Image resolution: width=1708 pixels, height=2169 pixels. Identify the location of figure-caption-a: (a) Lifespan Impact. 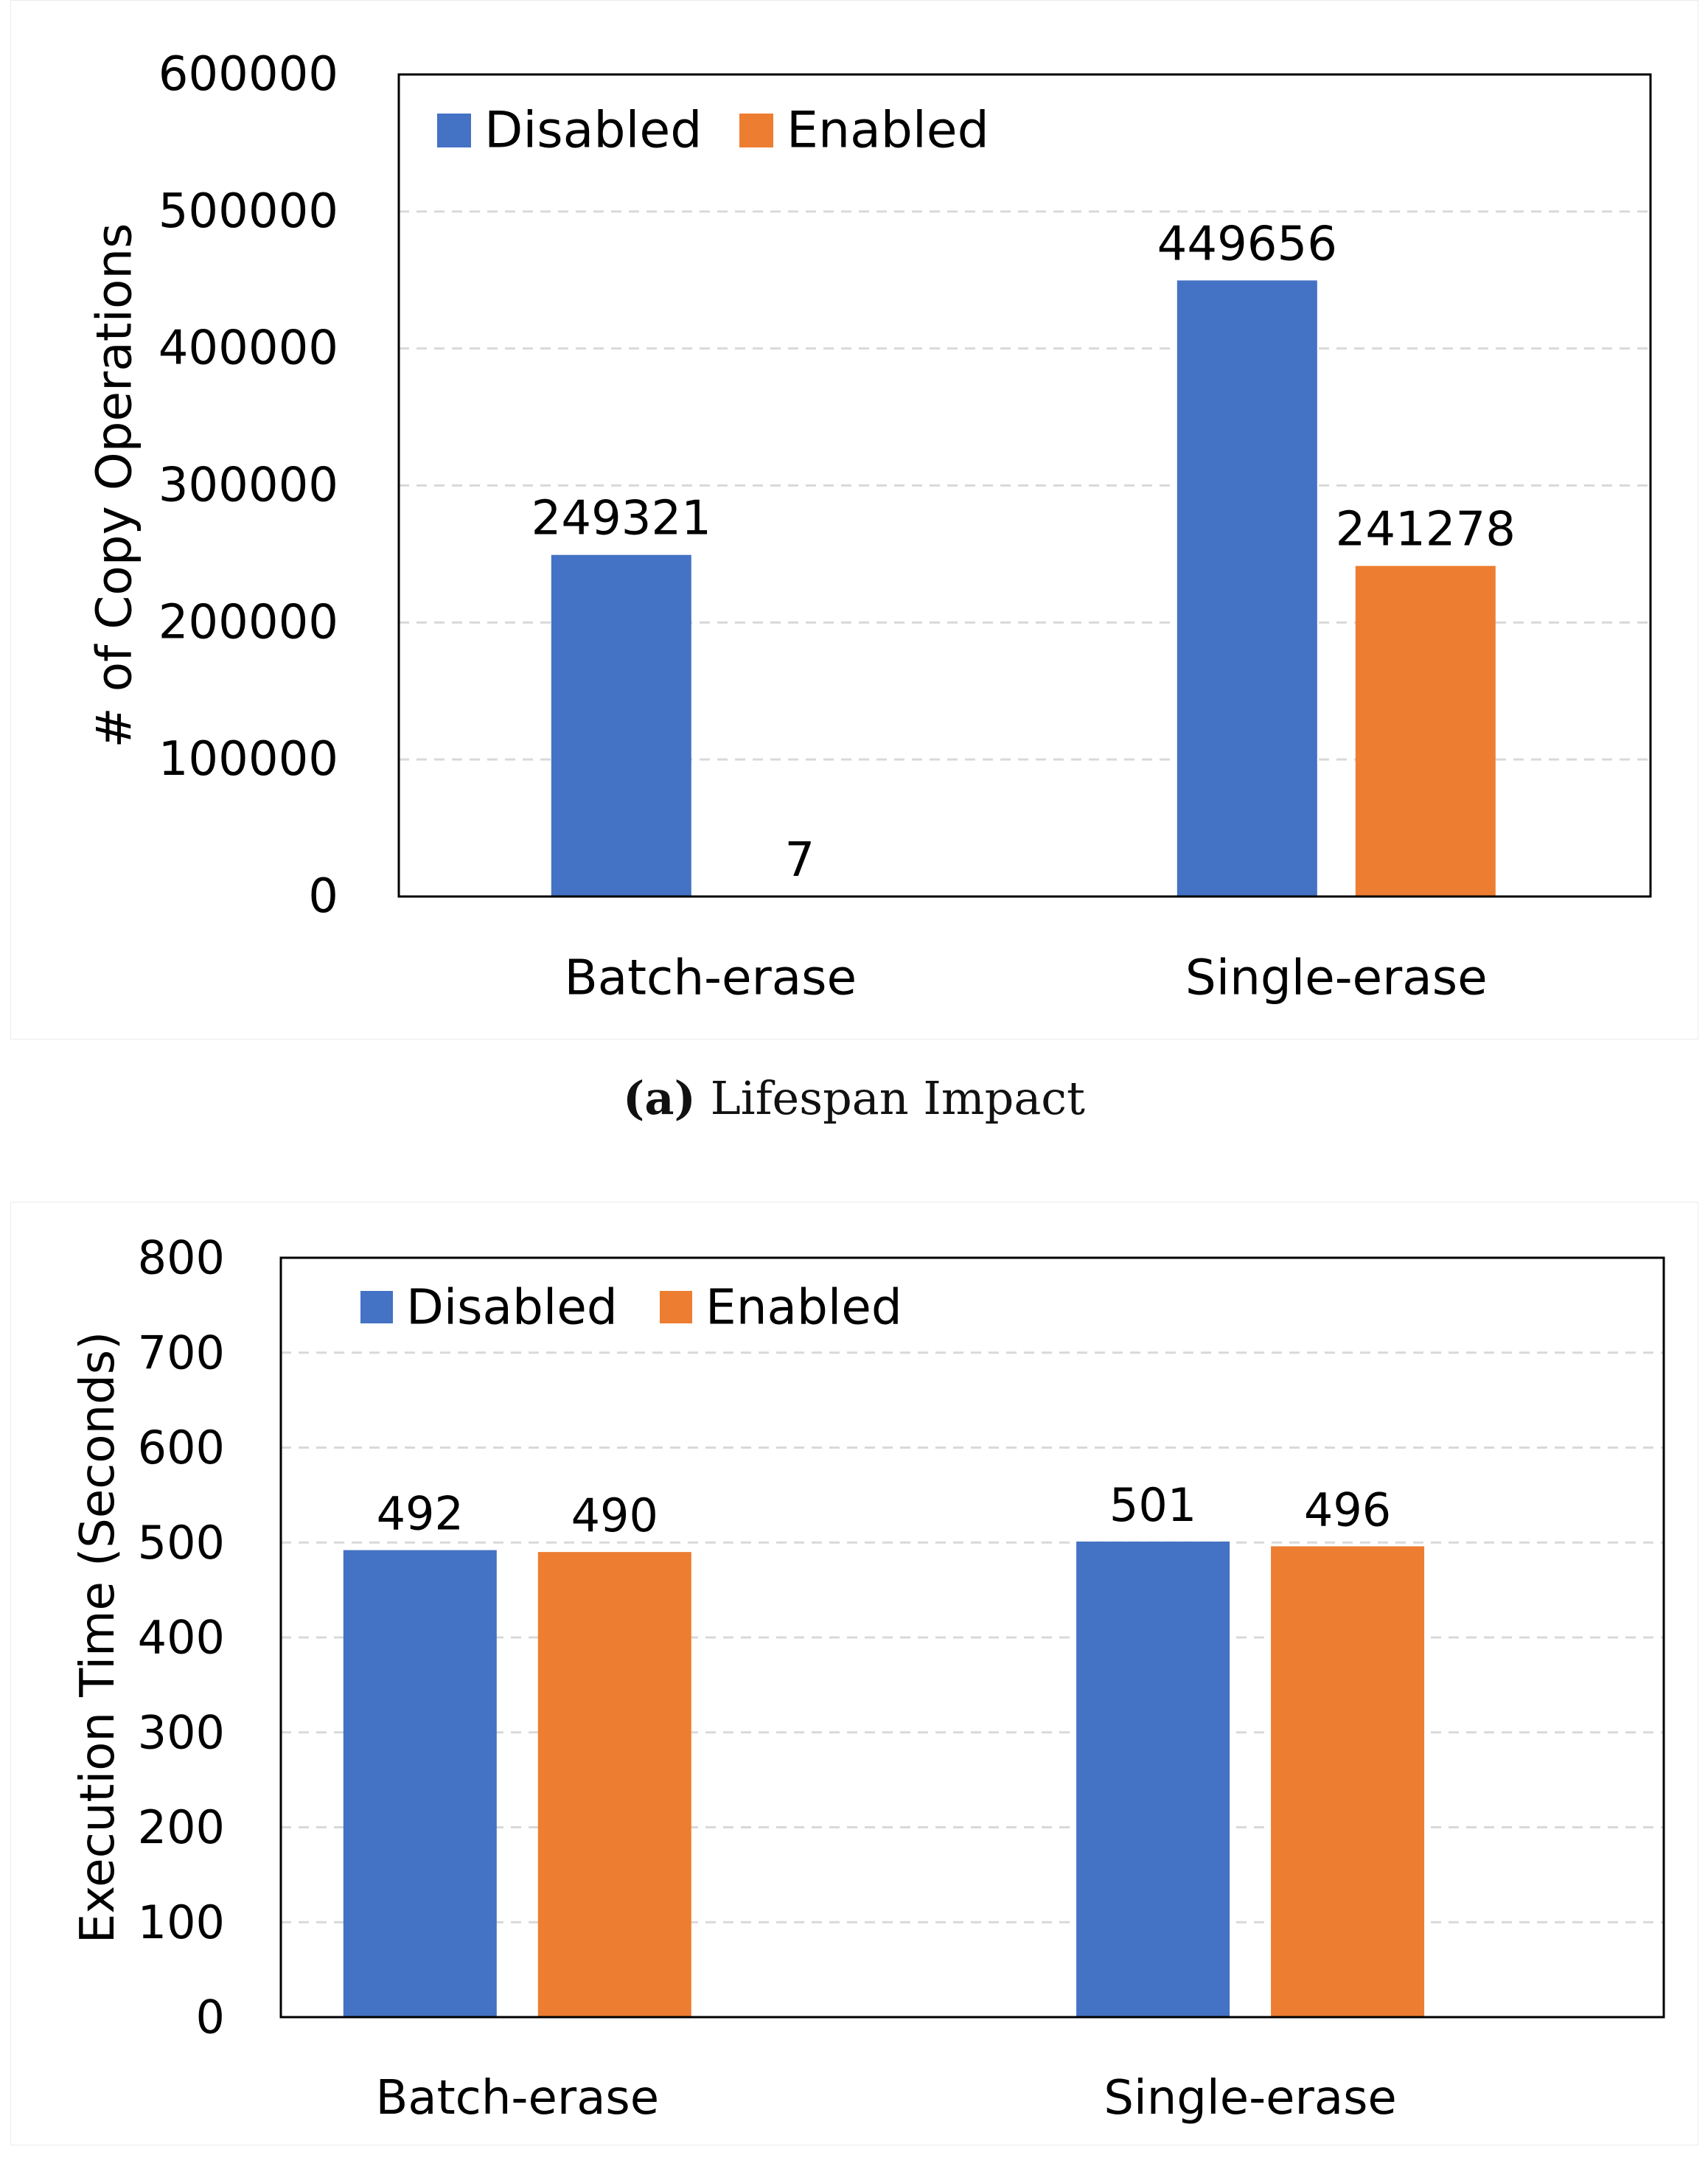
(854, 1099).